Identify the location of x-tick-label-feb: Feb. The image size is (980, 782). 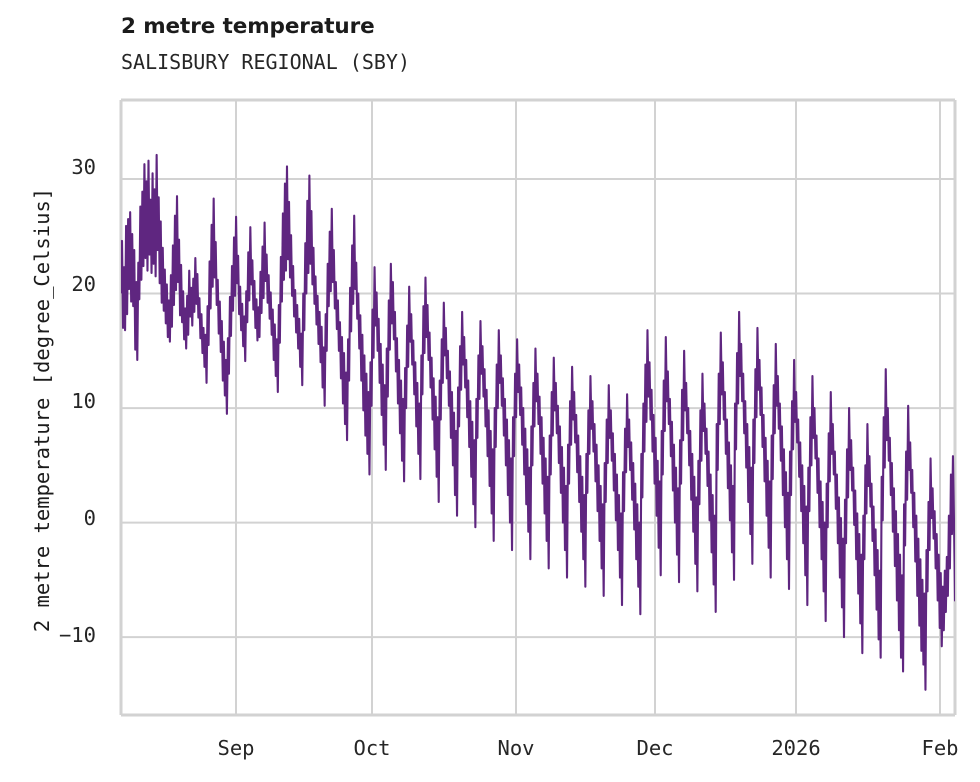
(940, 748).